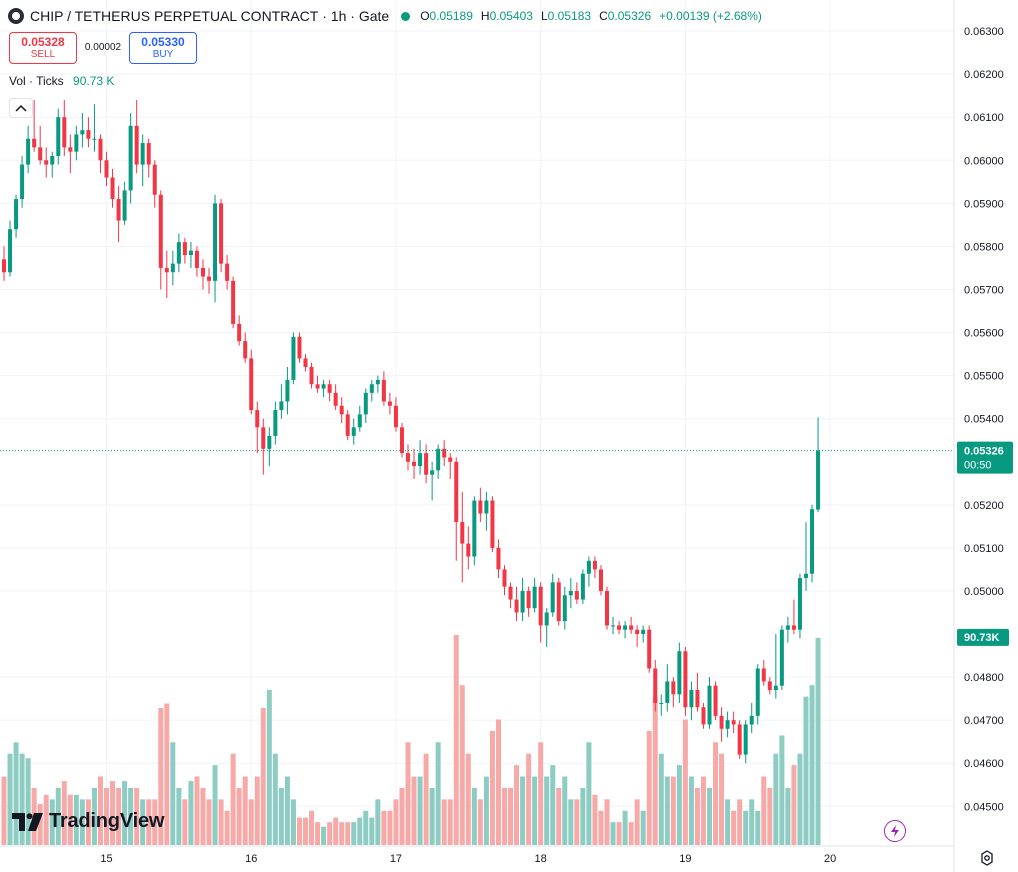  What do you see at coordinates (984, 549) in the screenshot?
I see `price-tick-label: 0.05100` at bounding box center [984, 549].